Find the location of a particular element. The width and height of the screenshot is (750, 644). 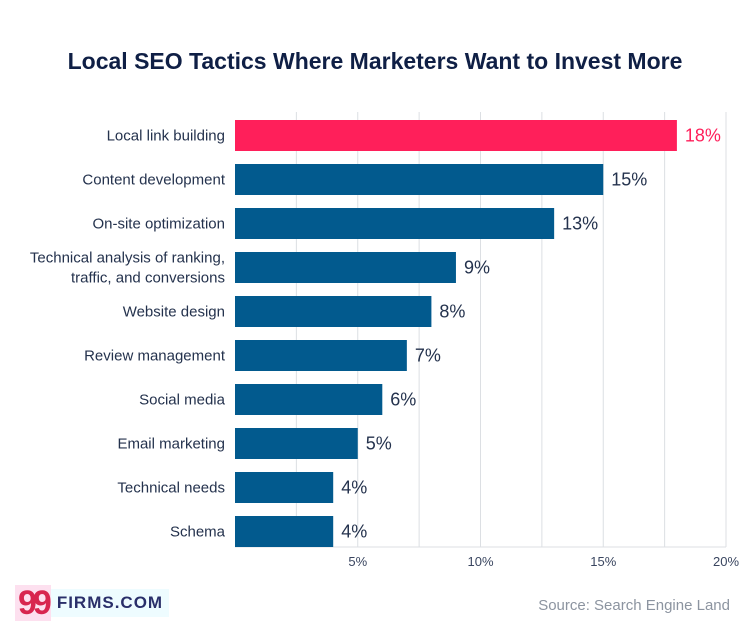

category-label: Local link building is located at coordinates (166, 136).